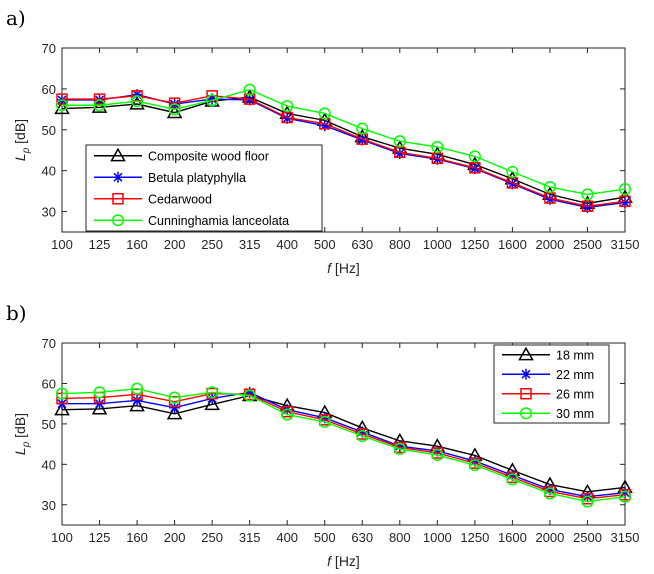 The height and width of the screenshot is (574, 654). Describe the element at coordinates (208, 156) in the screenshot. I see `legend-label: Composite wood floor` at that location.